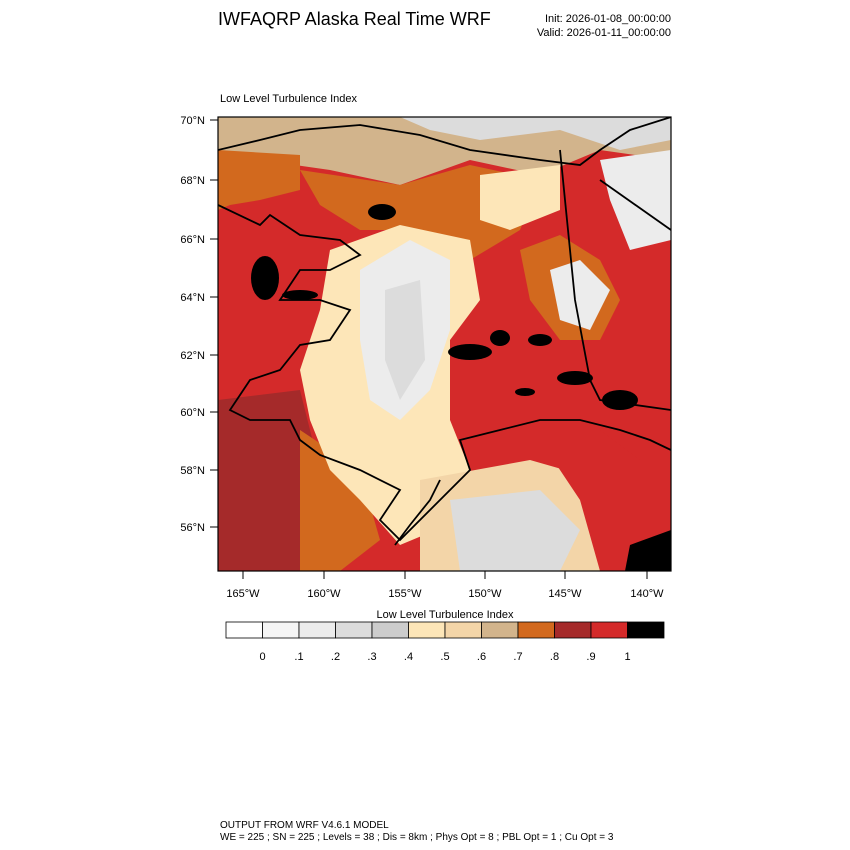  I want to click on colorbar-label: .8, so click(554, 657).